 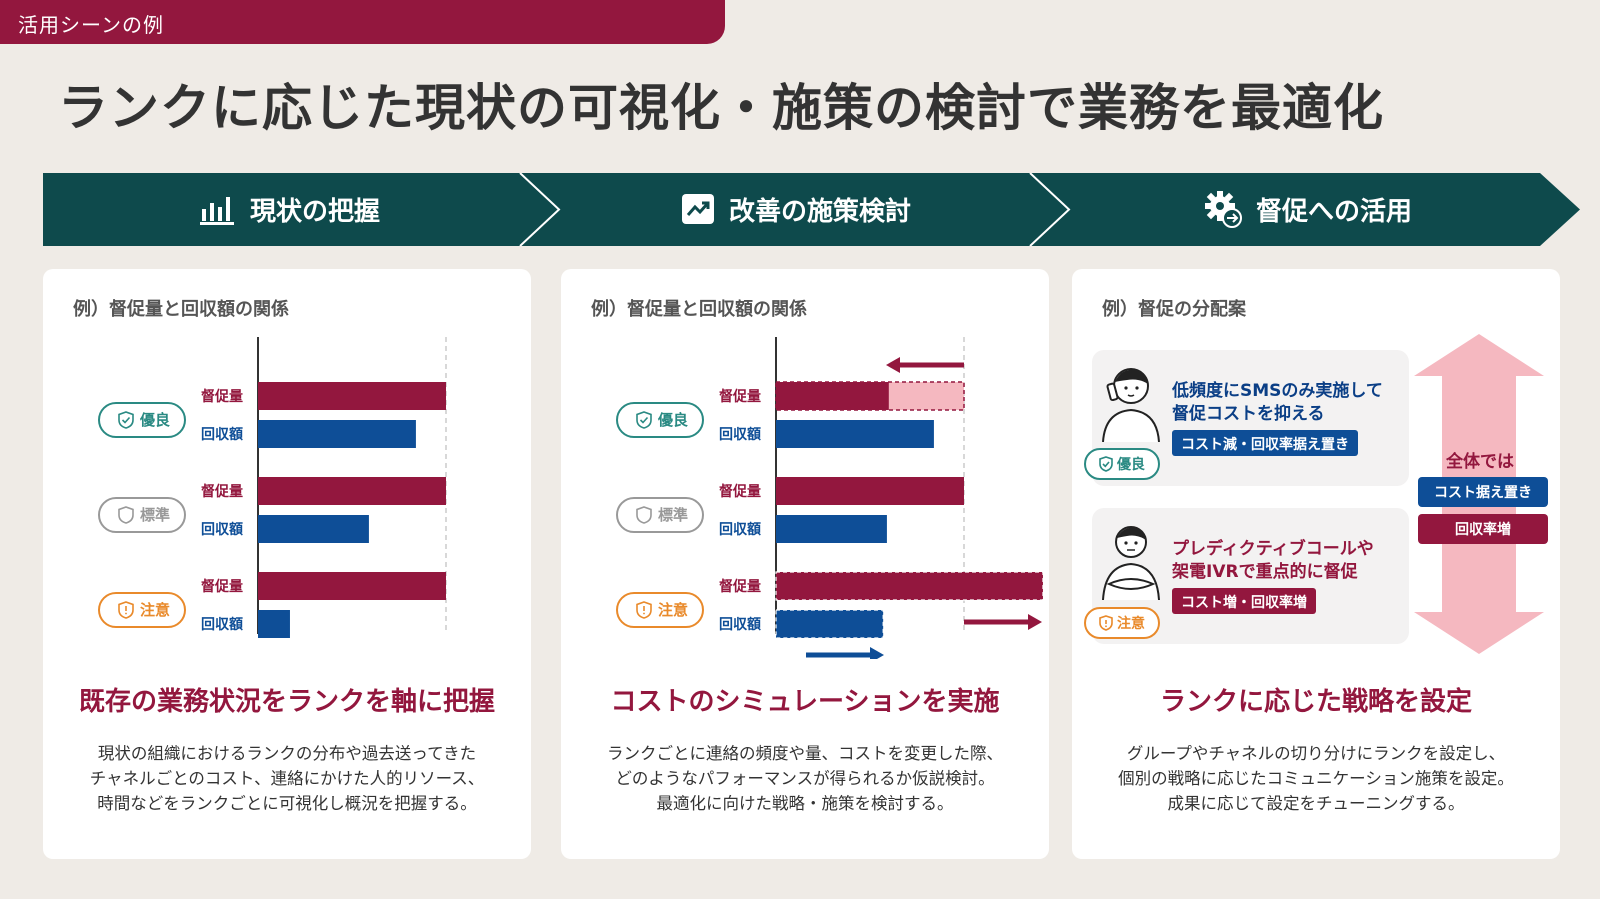 I want to click on step-bar, so click(x=811, y=209).